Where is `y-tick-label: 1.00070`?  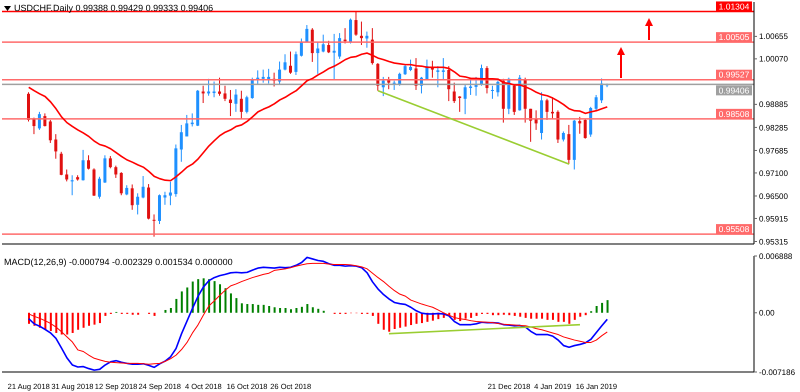
y-tick-label: 1.00070 is located at coordinates (773, 59).